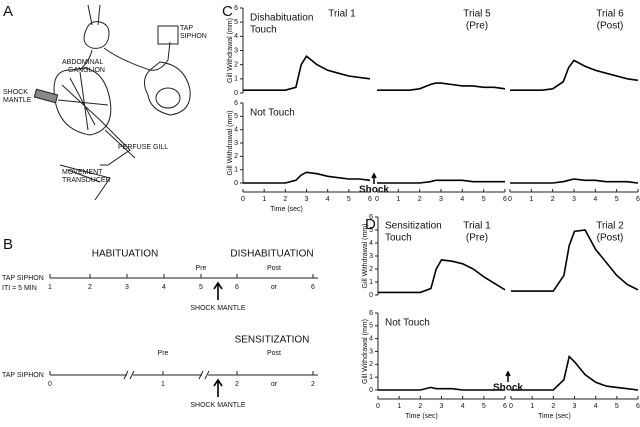 The width and height of the screenshot is (640, 427). Describe the element at coordinates (477, 26) in the screenshot. I see `trial-label: (Pre)` at that location.